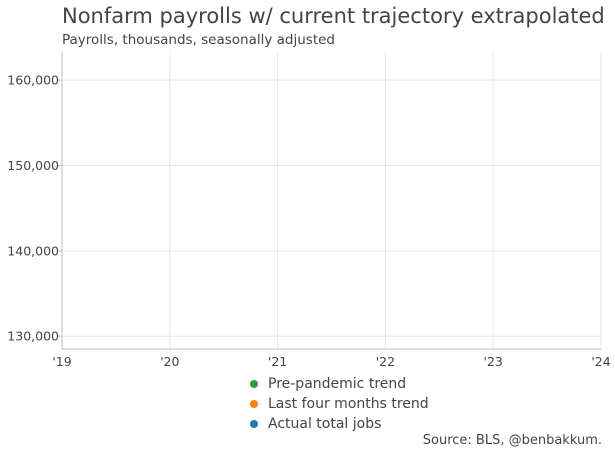  Describe the element at coordinates (493, 361) in the screenshot. I see `x-tick-label: '23` at that location.